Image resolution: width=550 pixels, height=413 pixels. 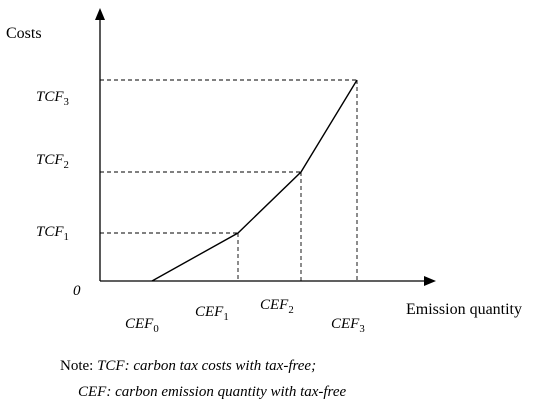 What do you see at coordinates (52, 161) in the screenshot?
I see `y-tick-label-2: TCF2` at bounding box center [52, 161].